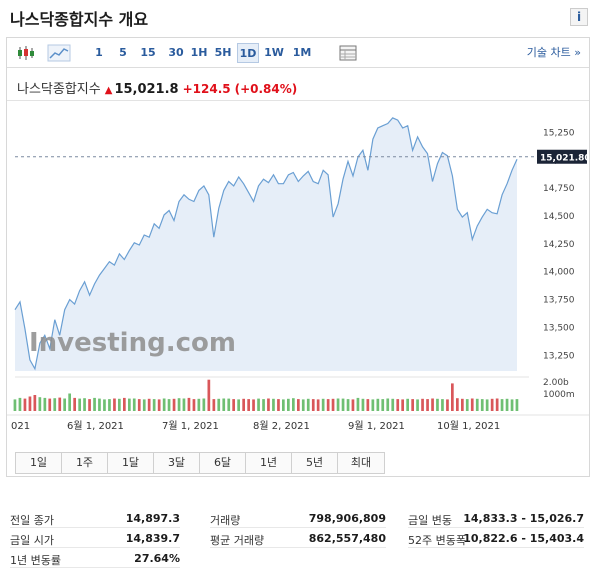 Image resolution: width=600 pixels, height=571 pixels. Describe the element at coordinates (559, 356) in the screenshot. I see `y-tick-label: 13,250` at that location.